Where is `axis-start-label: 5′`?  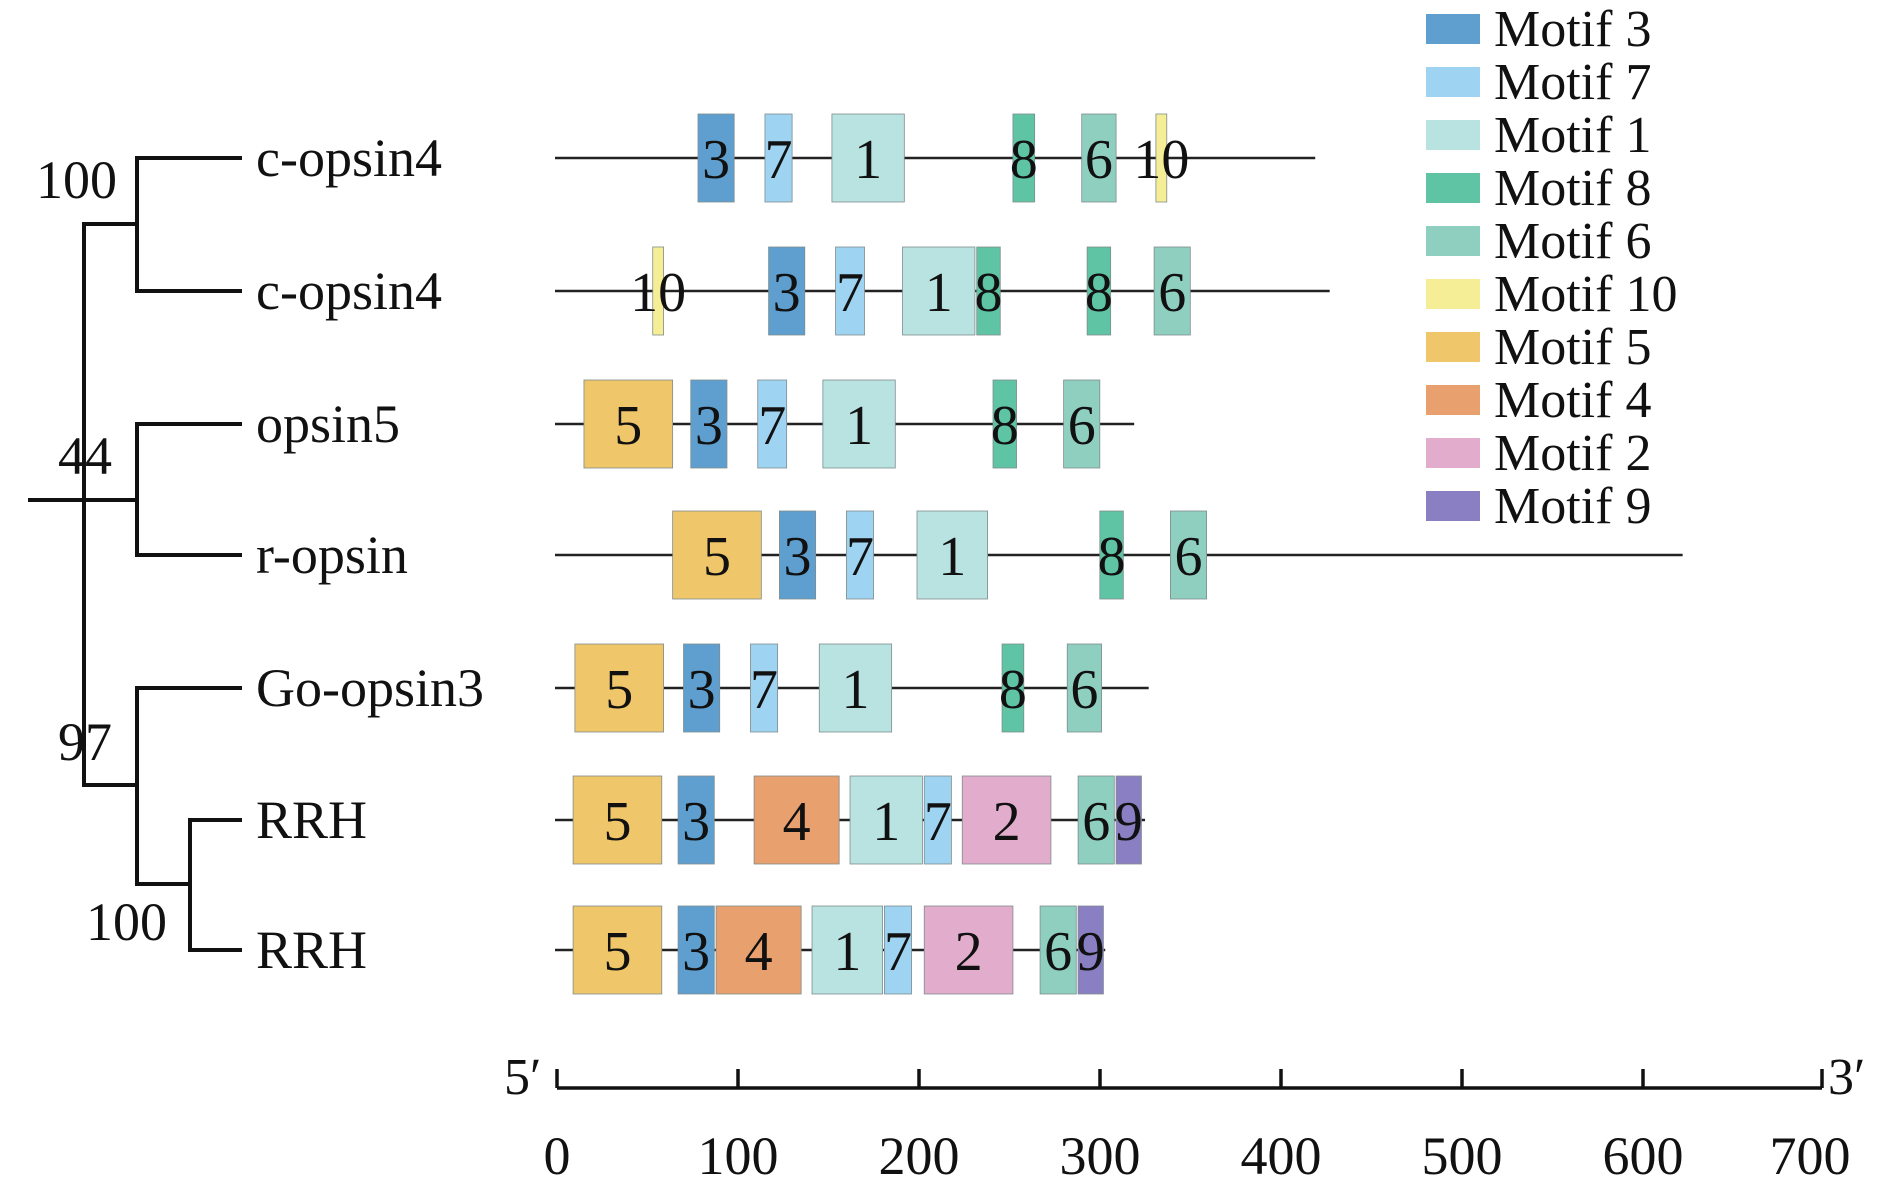
axis-start-label: 5′ is located at coordinates (522, 1077).